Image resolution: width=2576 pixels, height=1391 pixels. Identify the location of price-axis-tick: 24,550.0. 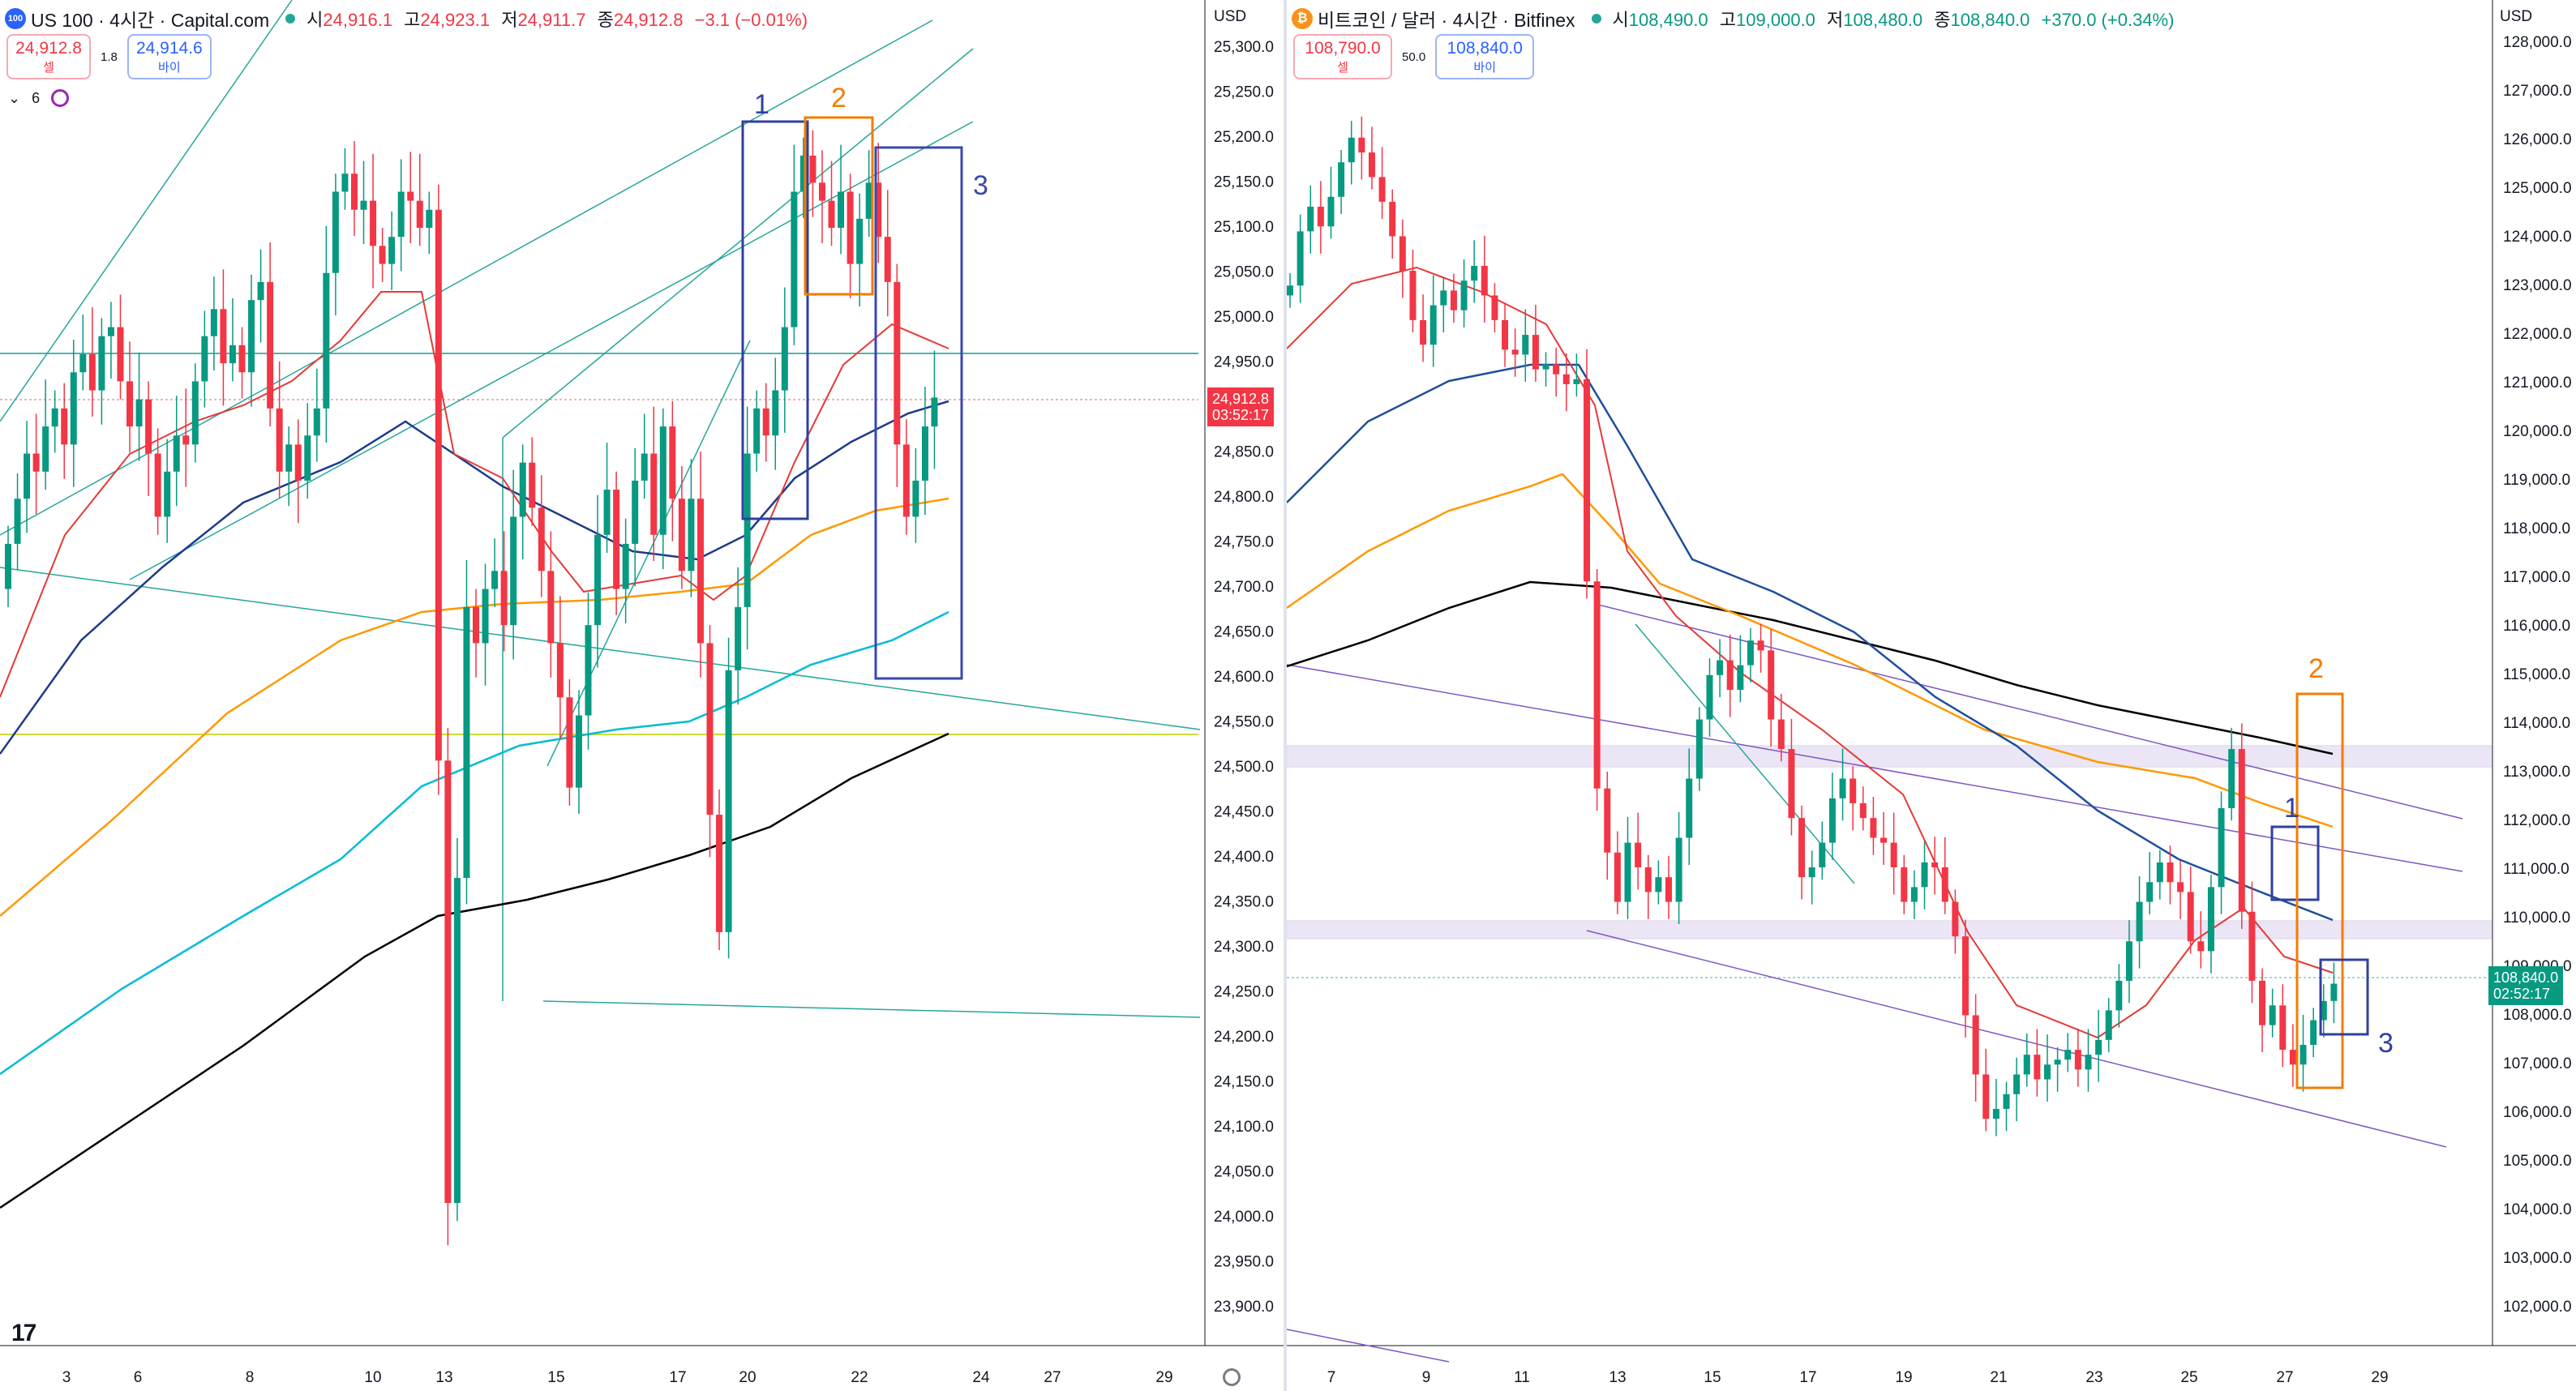
(1244, 722).